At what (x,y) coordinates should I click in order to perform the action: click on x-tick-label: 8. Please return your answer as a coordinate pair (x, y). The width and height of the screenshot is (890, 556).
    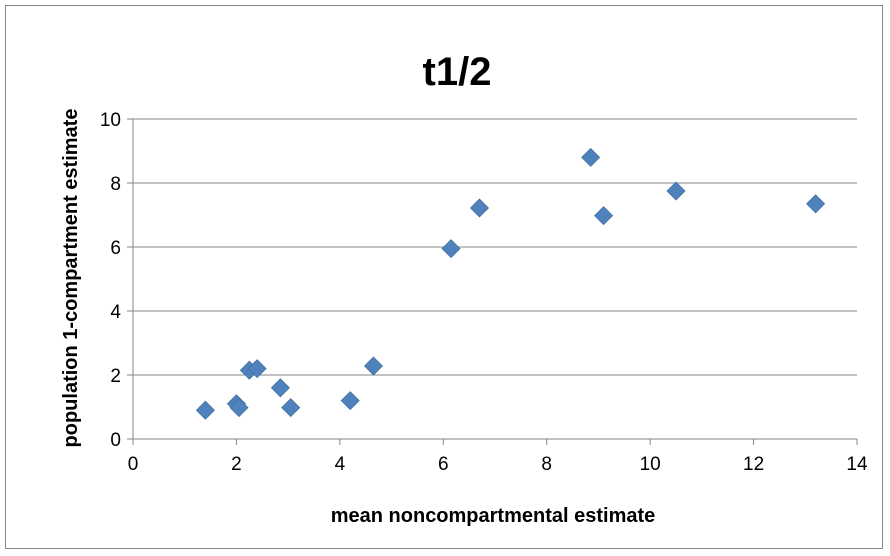
    Looking at the image, I should click on (546, 464).